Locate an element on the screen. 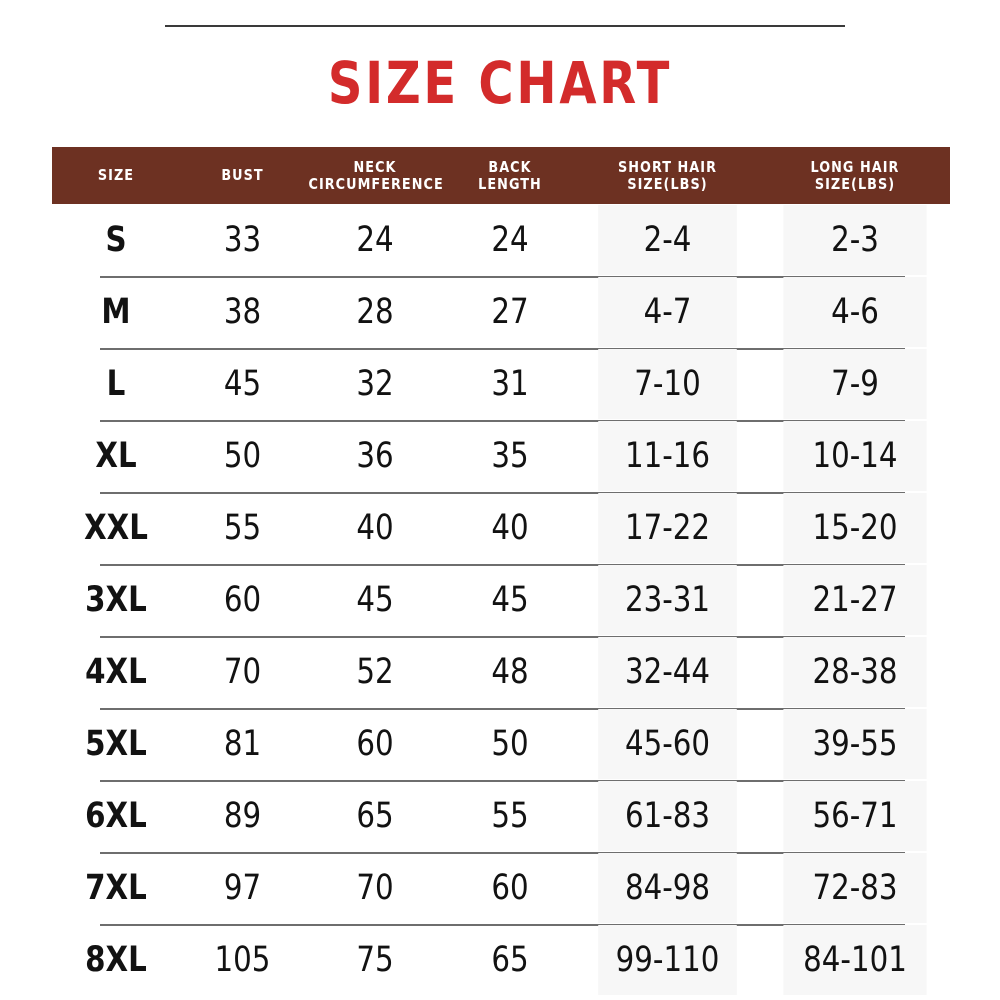 The width and height of the screenshot is (1000, 1000). column-header-line: CIRCUMFERENCE is located at coordinates (376, 183).